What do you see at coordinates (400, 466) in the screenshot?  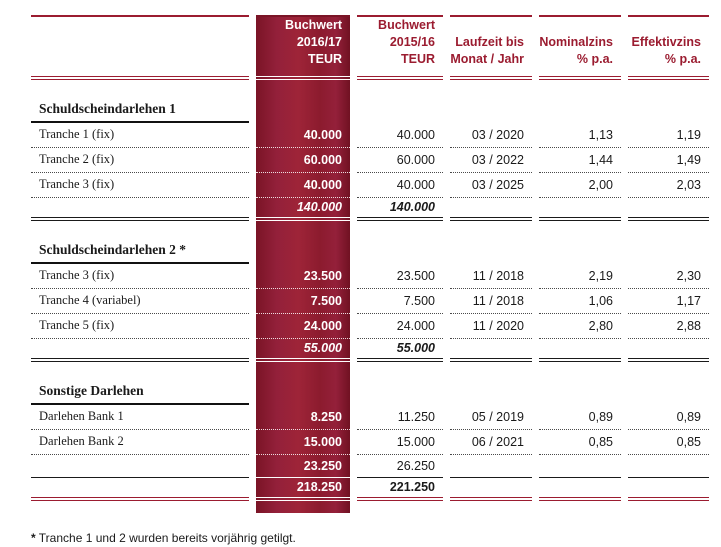 I see `subtotal-buchwert-2015-16: 26.250` at bounding box center [400, 466].